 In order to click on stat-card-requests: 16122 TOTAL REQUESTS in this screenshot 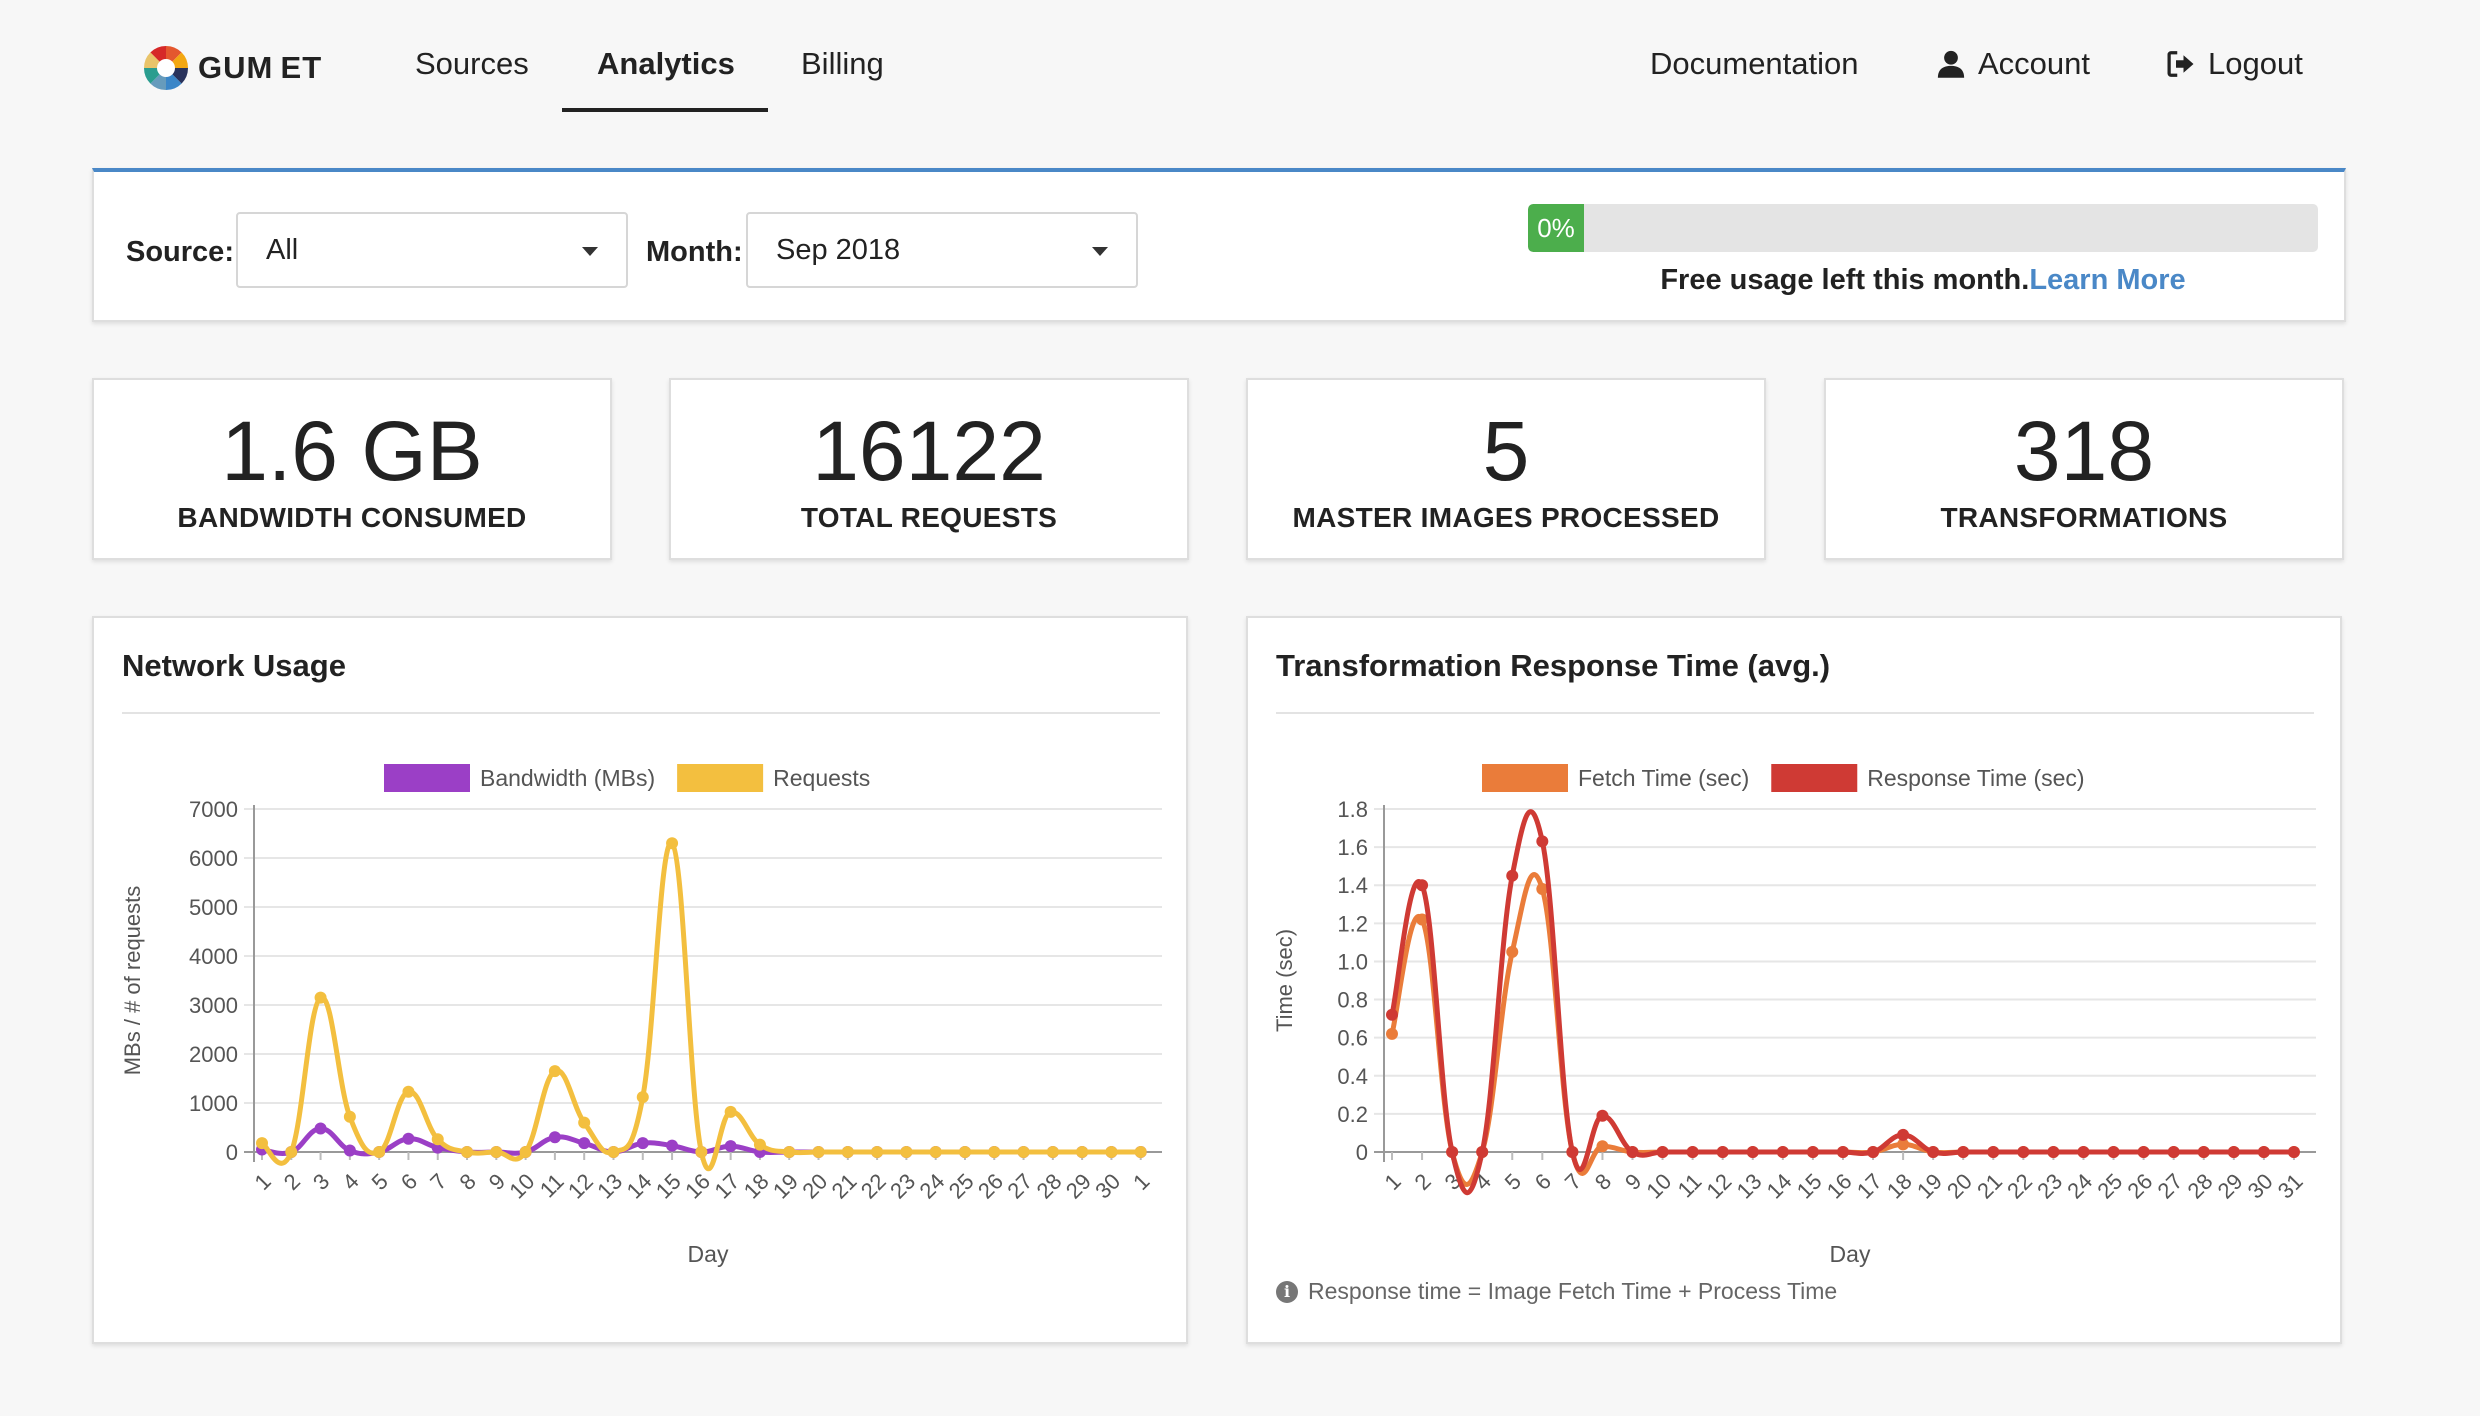, I will do `click(929, 469)`.